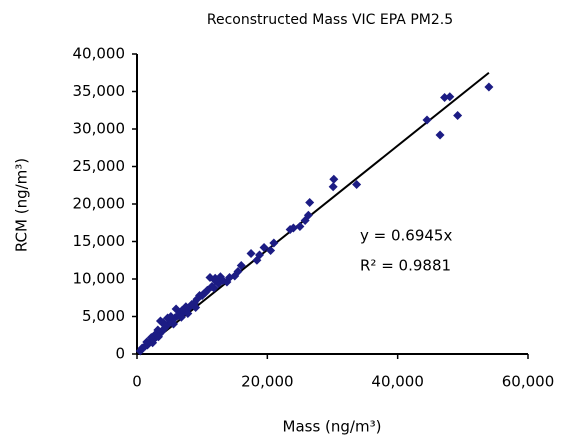 The image size is (569, 439). What do you see at coordinates (397, 382) in the screenshot?
I see `x-tick-label: 40,000` at bounding box center [397, 382].